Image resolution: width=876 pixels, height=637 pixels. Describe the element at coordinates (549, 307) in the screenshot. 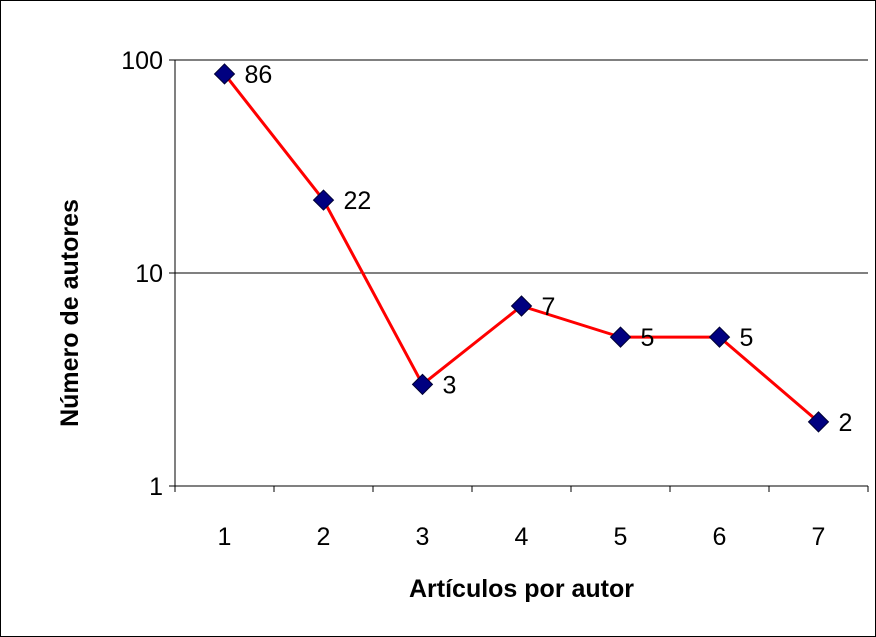

I see `data-label: 7` at that location.